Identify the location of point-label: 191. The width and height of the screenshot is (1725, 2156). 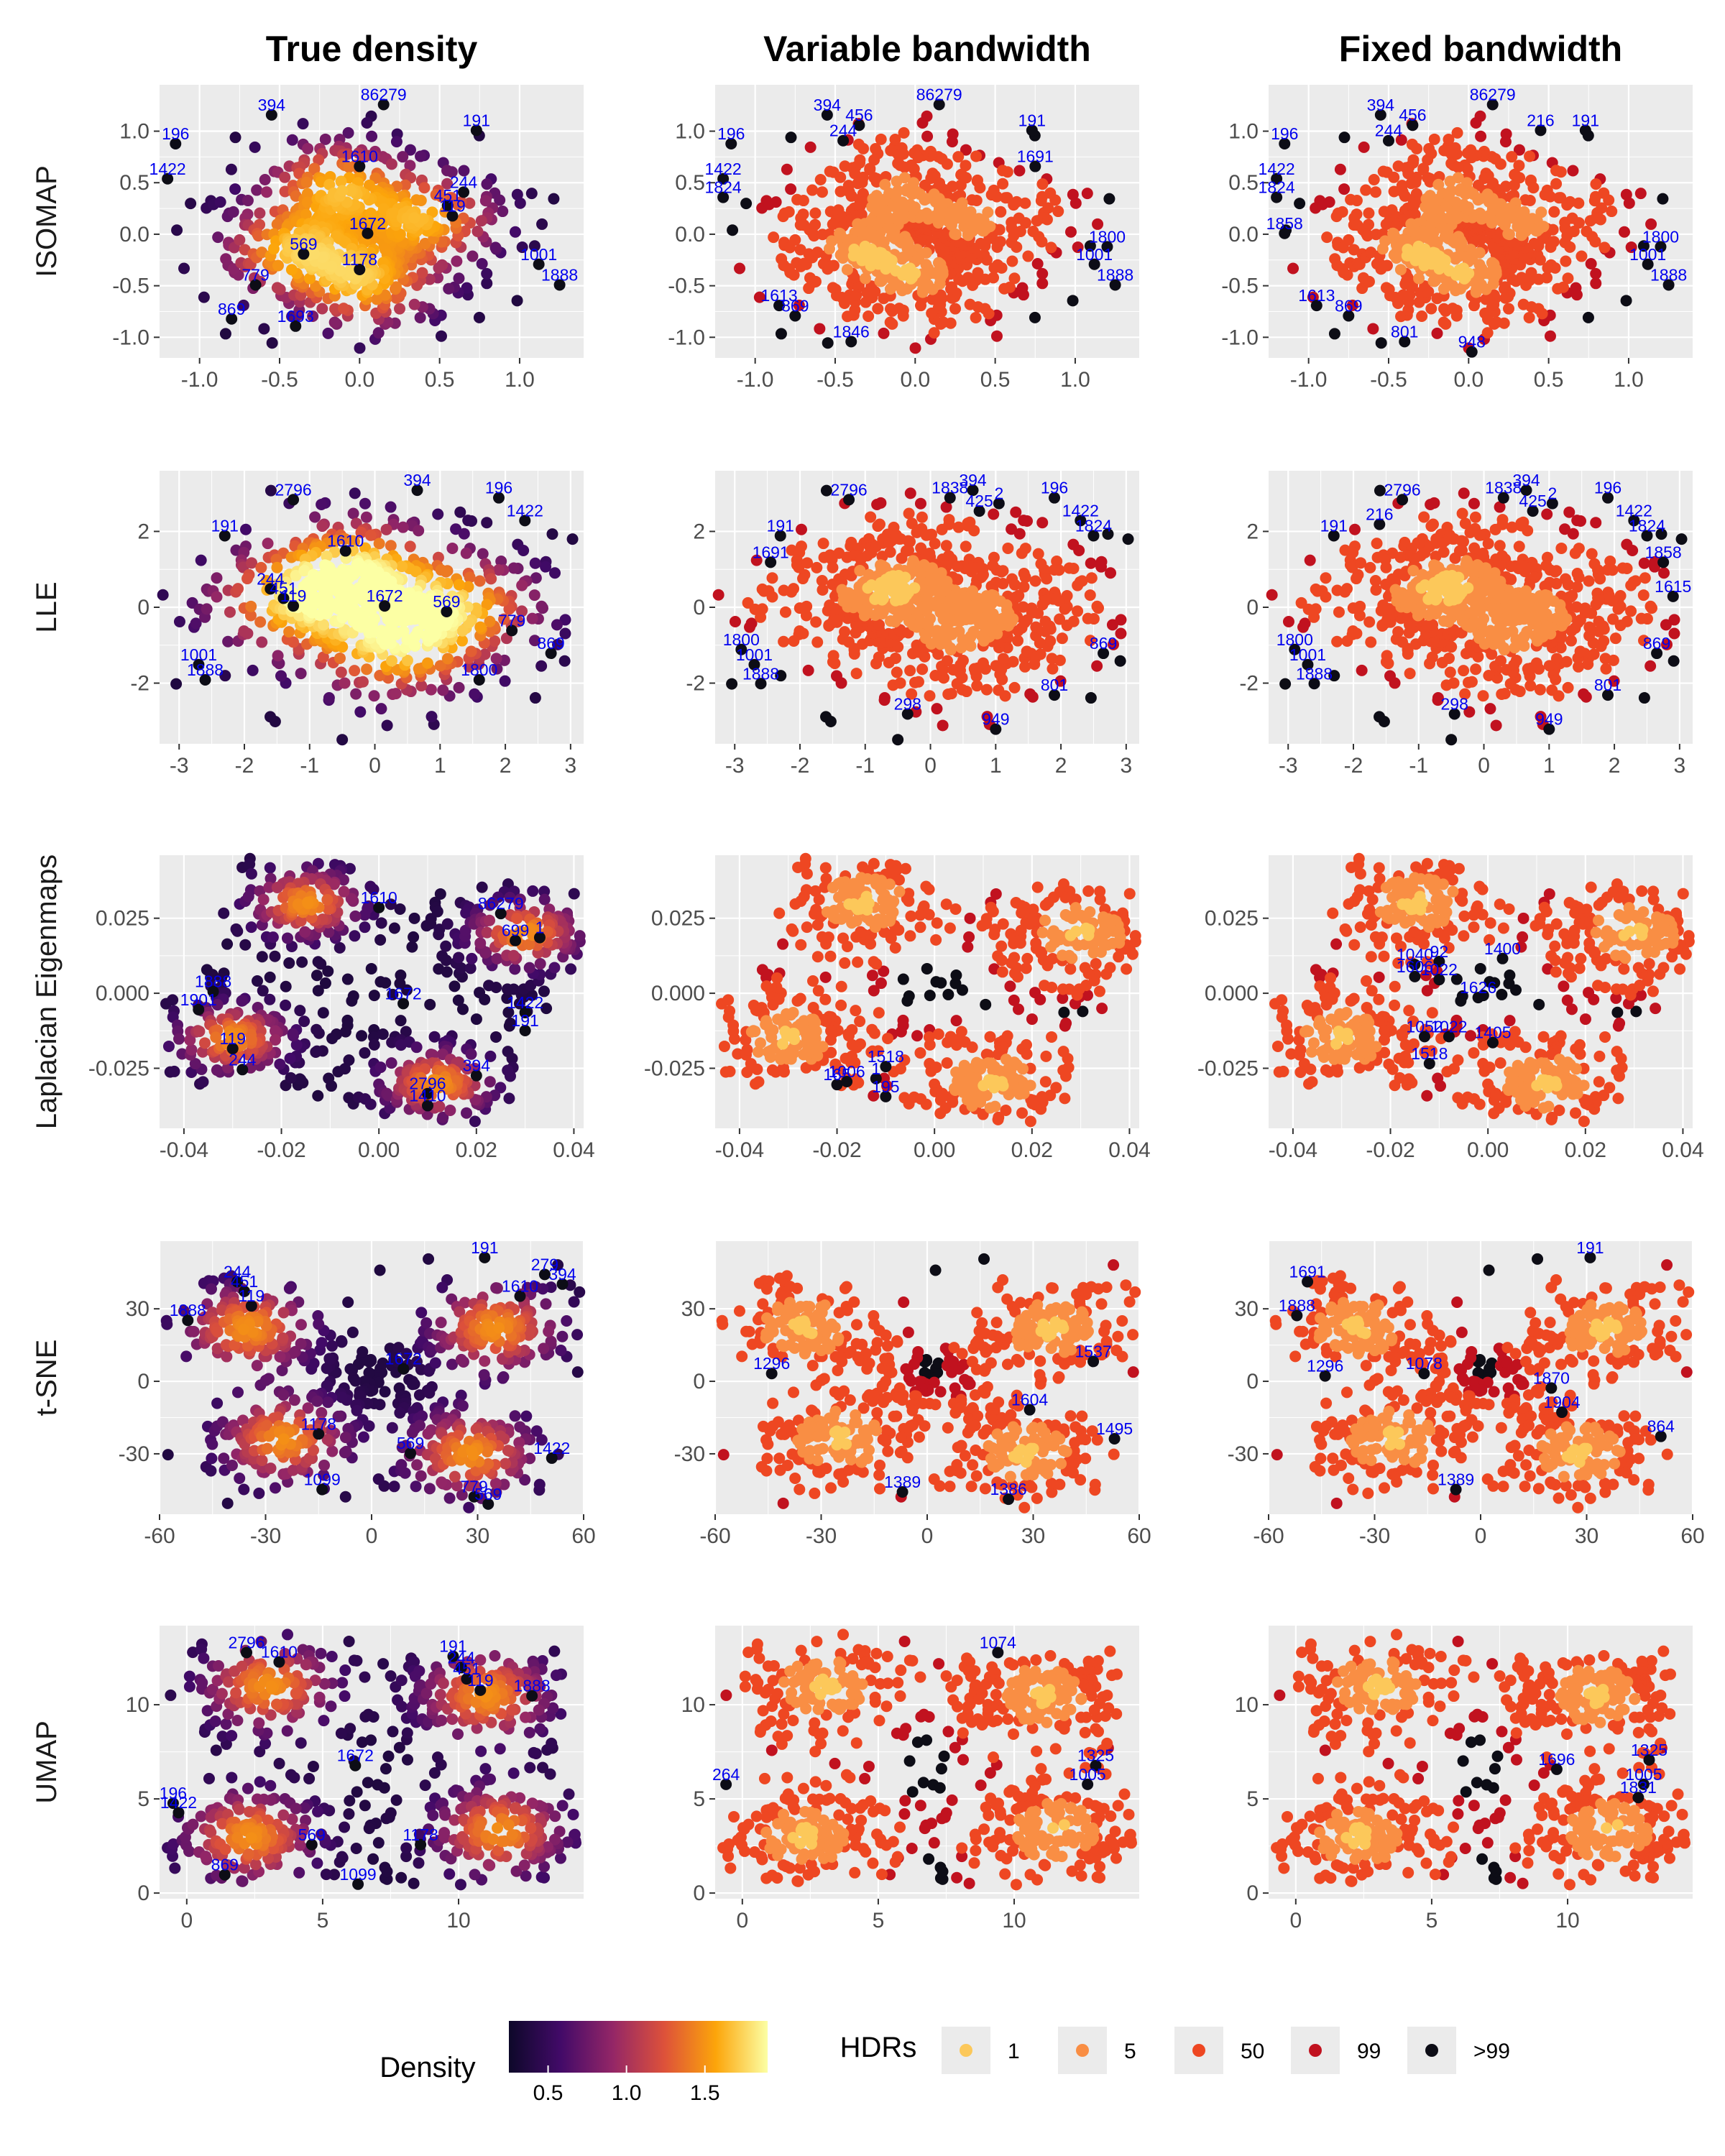
(225, 525).